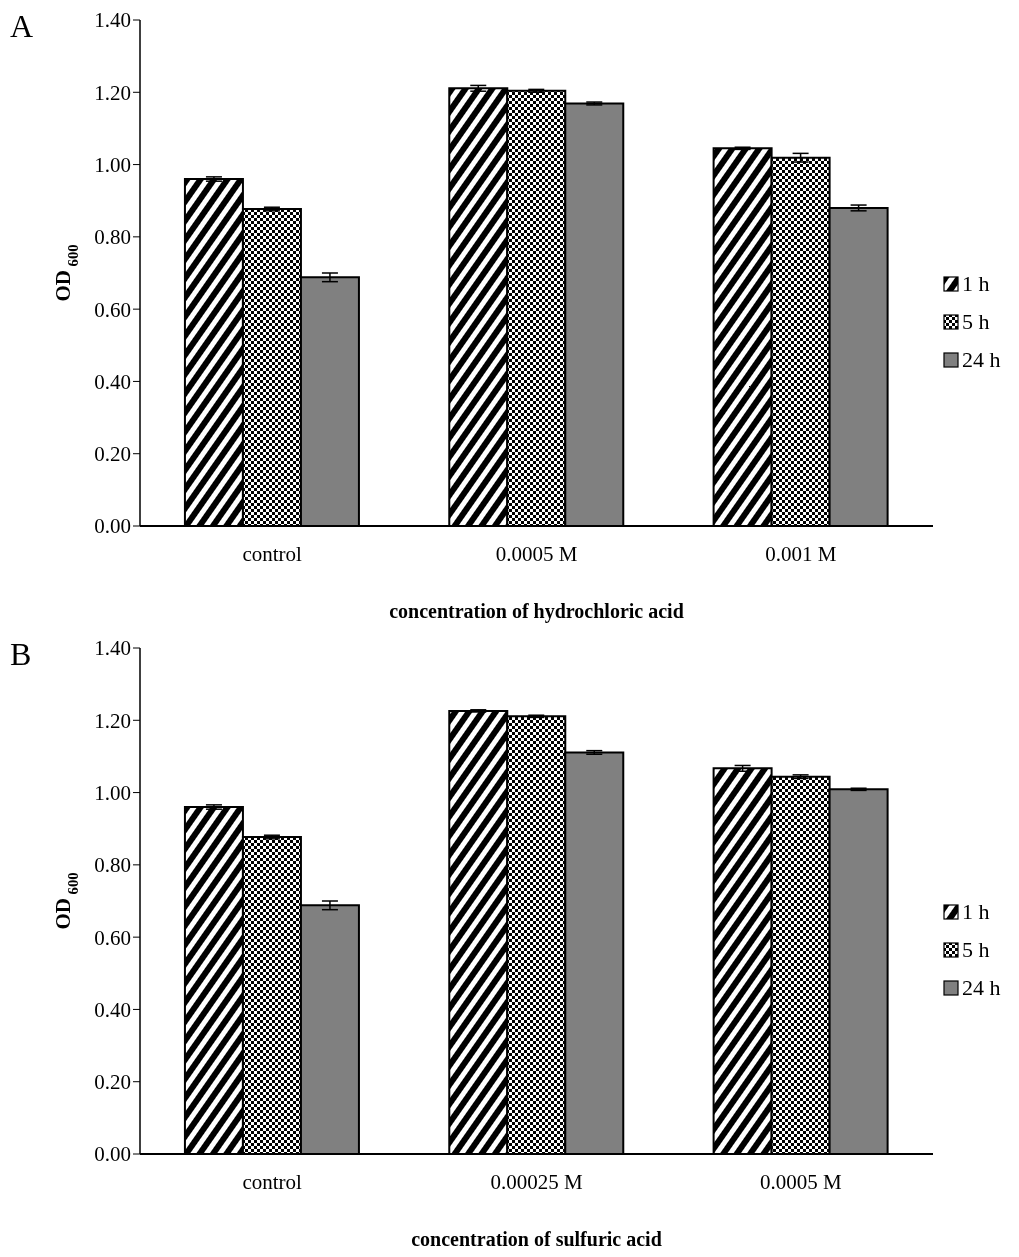 This screenshot has height=1257, width=1019. I want to click on x-axis-title: concentration of hydrochloric acid, so click(536, 611).